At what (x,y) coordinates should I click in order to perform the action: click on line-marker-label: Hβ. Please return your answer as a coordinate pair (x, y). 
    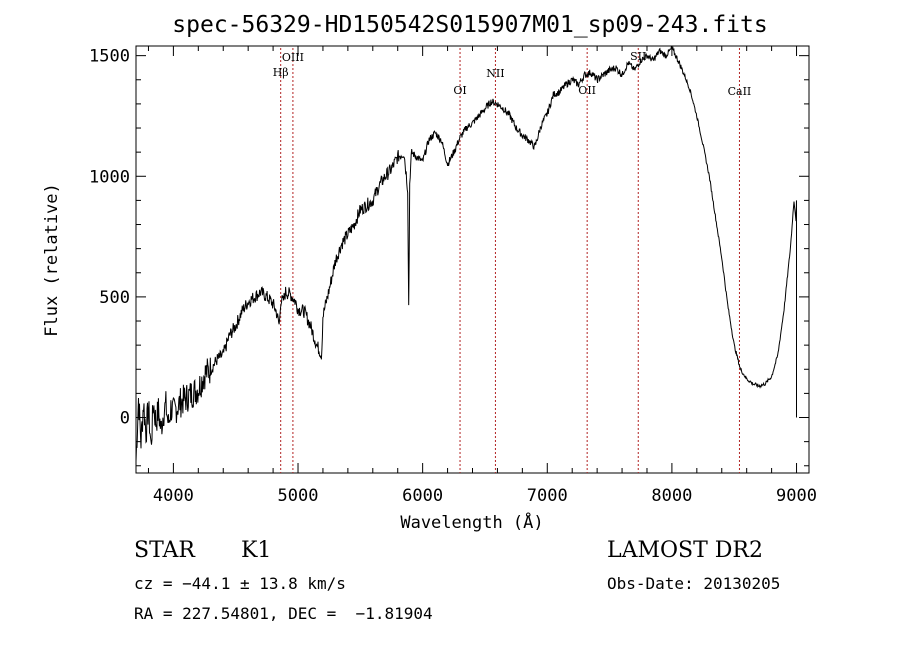
    Looking at the image, I should click on (281, 72).